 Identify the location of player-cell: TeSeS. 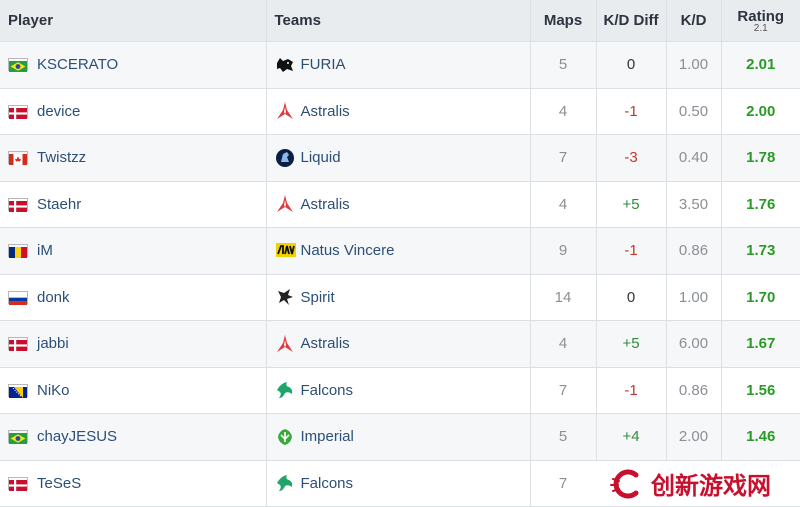
(133, 483).